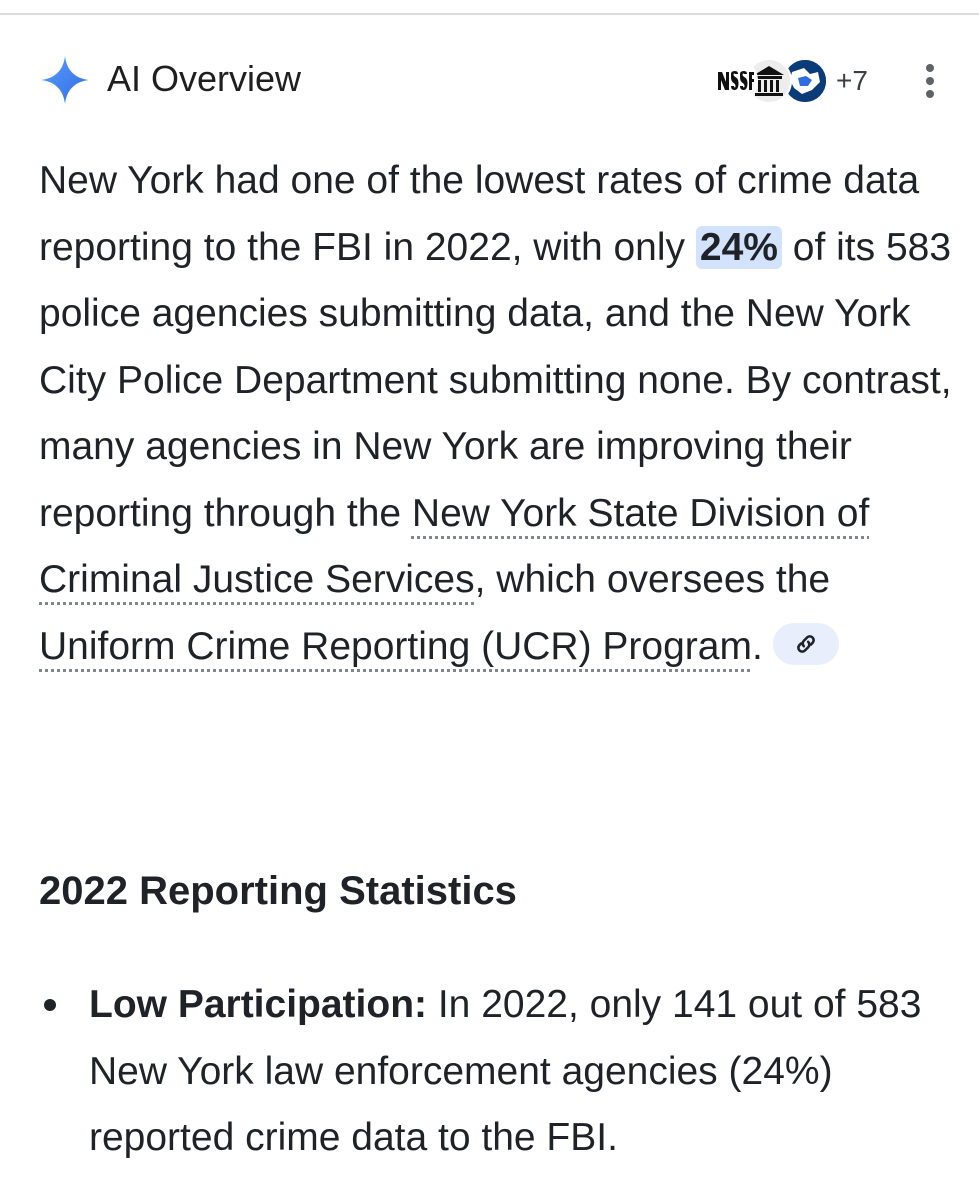  What do you see at coordinates (489, 14) in the screenshot?
I see `top-divider` at bounding box center [489, 14].